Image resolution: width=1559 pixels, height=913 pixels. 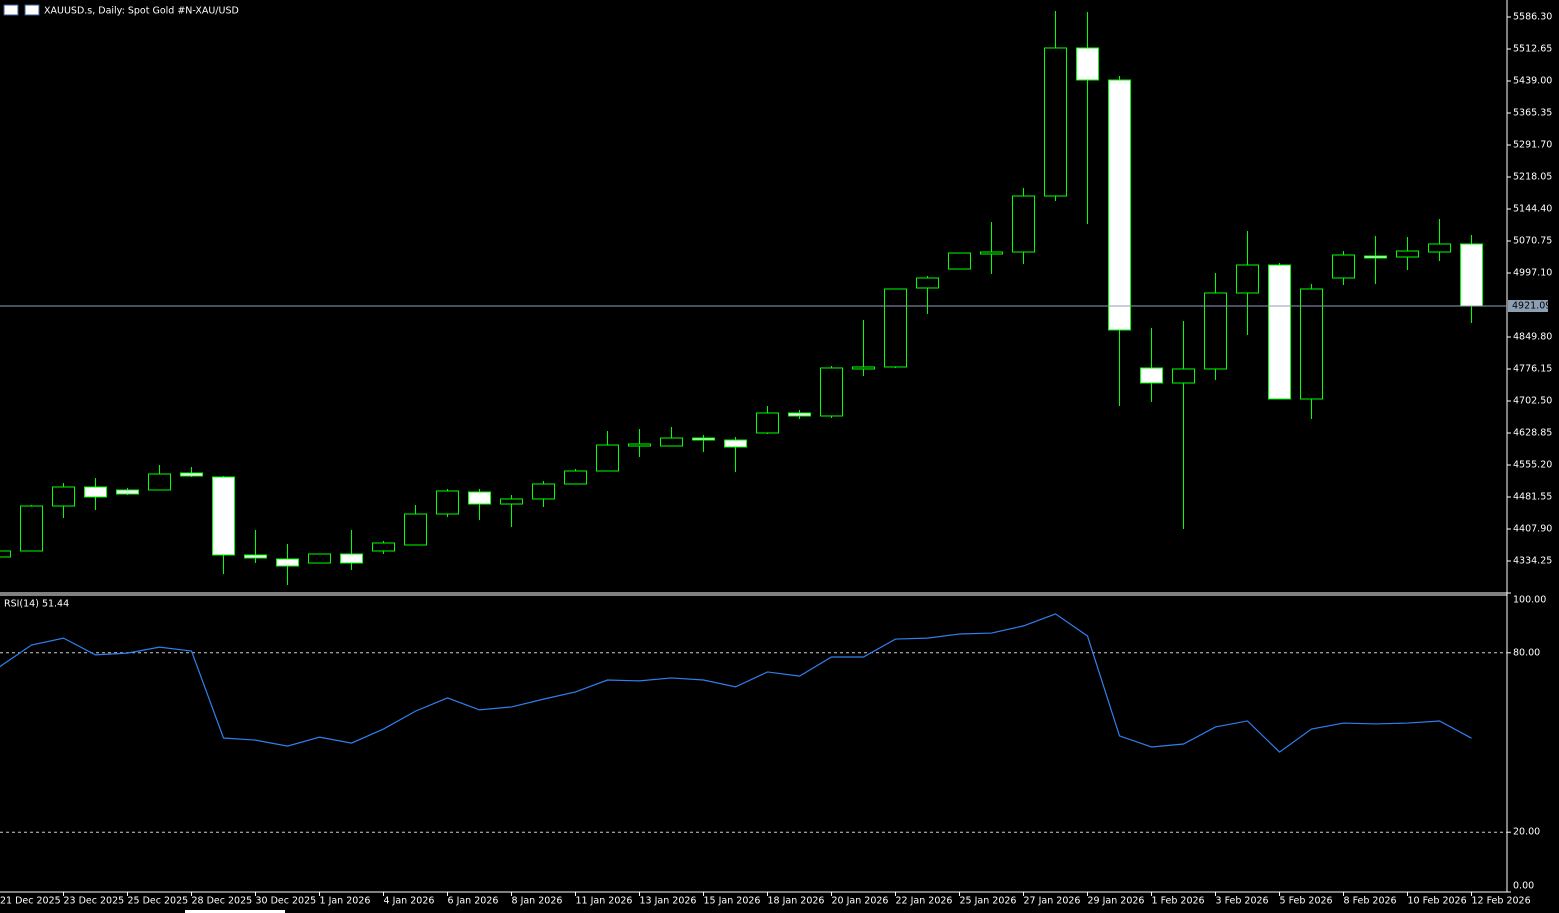 I want to click on scrollbar, so click(x=235, y=911).